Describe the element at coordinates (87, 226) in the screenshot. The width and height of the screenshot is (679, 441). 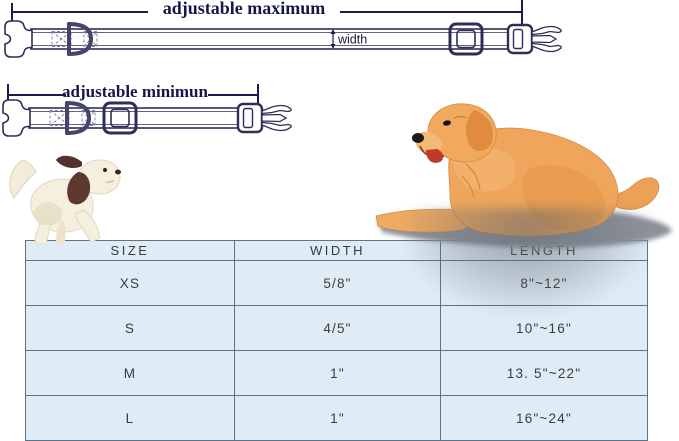
I see `dog-front-leg` at that location.